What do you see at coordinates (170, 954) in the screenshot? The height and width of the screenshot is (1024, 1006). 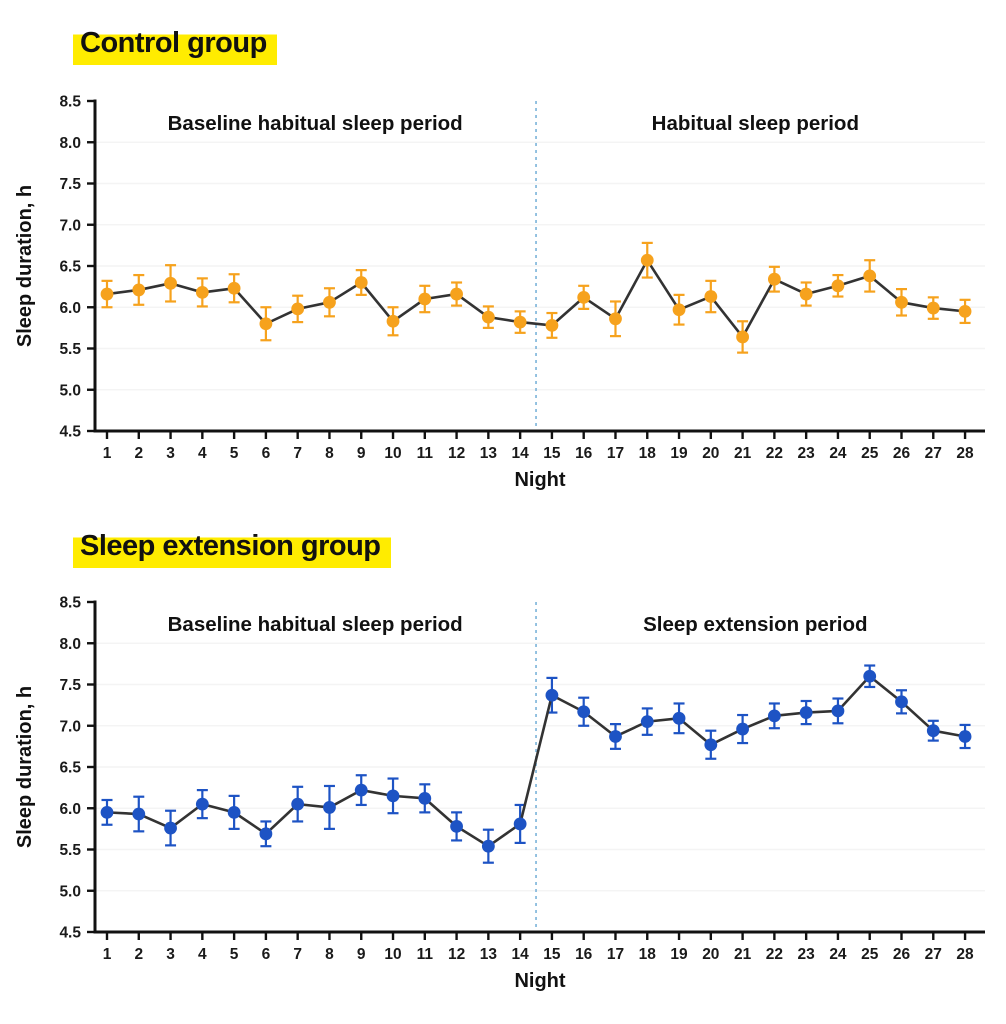 I see `x-tick-label: 3` at bounding box center [170, 954].